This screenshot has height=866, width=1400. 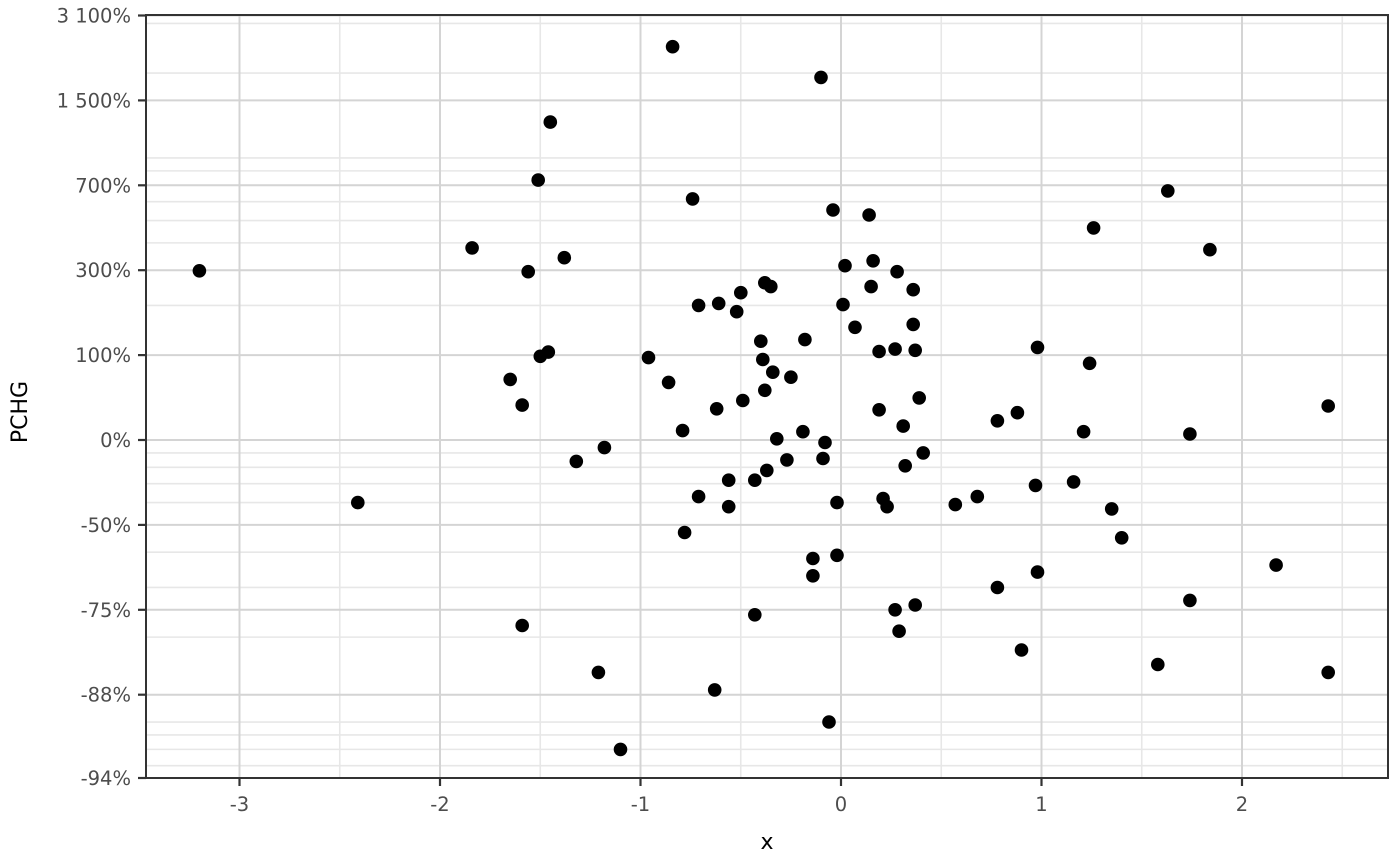 I want to click on x-tick-label: 0, so click(x=841, y=804).